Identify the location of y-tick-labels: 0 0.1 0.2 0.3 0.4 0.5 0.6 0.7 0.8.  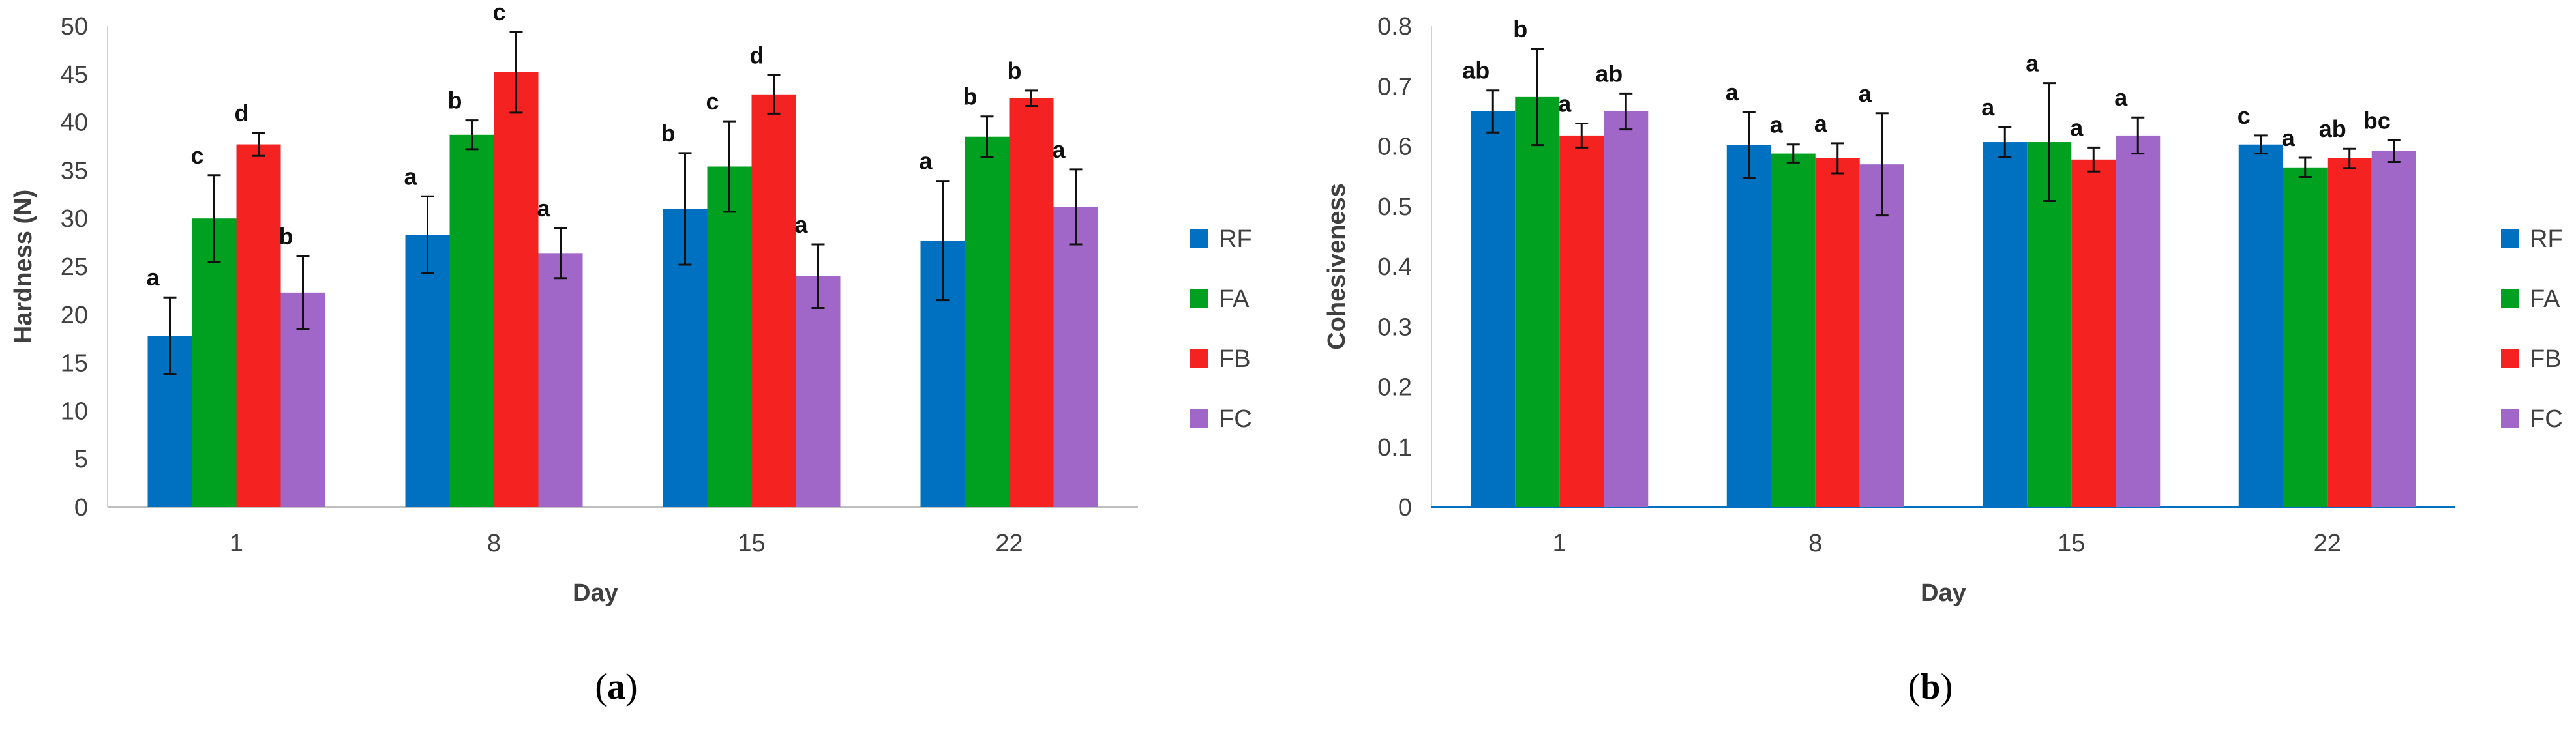
(1394, 267).